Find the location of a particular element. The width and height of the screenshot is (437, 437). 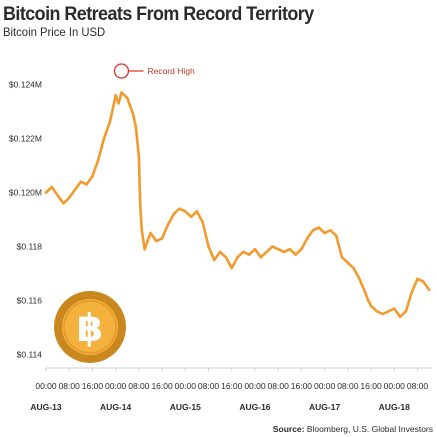

coin-symbol: ฿ is located at coordinates (90, 328).